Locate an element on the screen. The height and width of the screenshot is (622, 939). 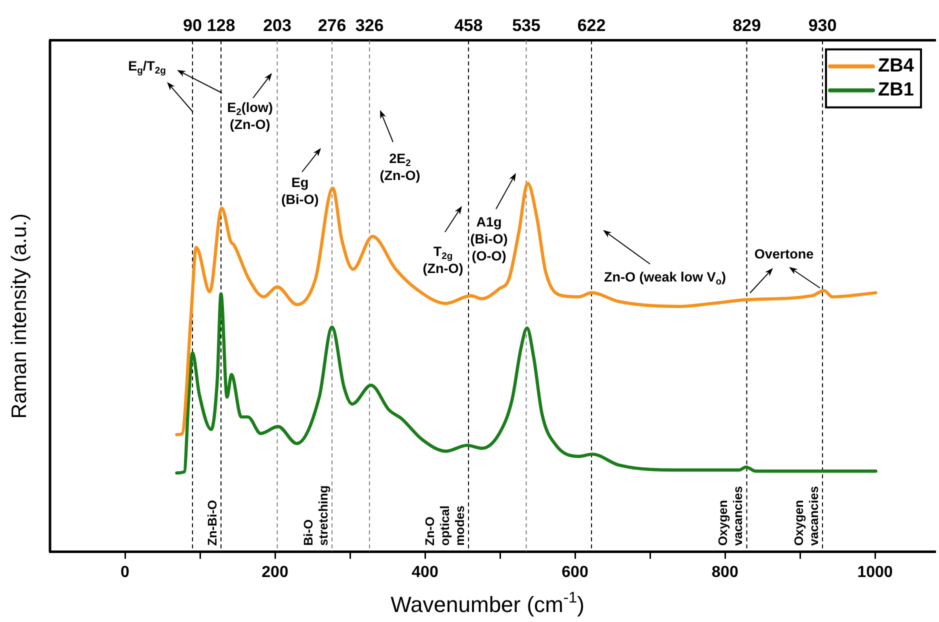
x-tick-label: 0 is located at coordinates (125, 572).